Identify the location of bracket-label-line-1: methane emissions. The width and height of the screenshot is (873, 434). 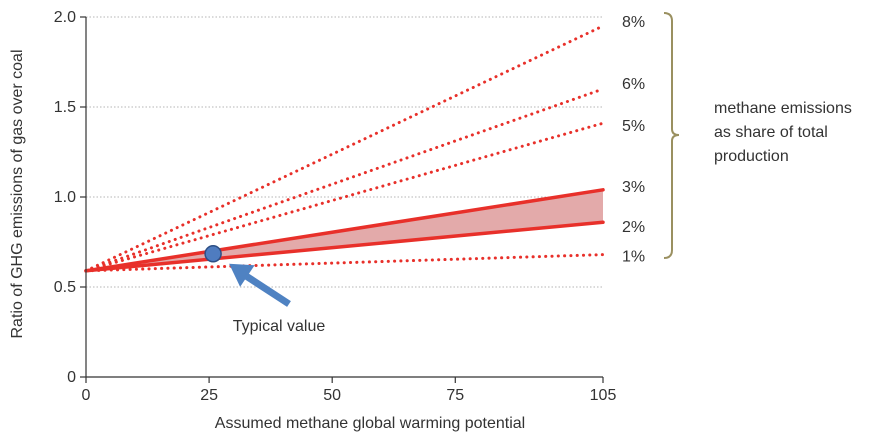
(783, 108).